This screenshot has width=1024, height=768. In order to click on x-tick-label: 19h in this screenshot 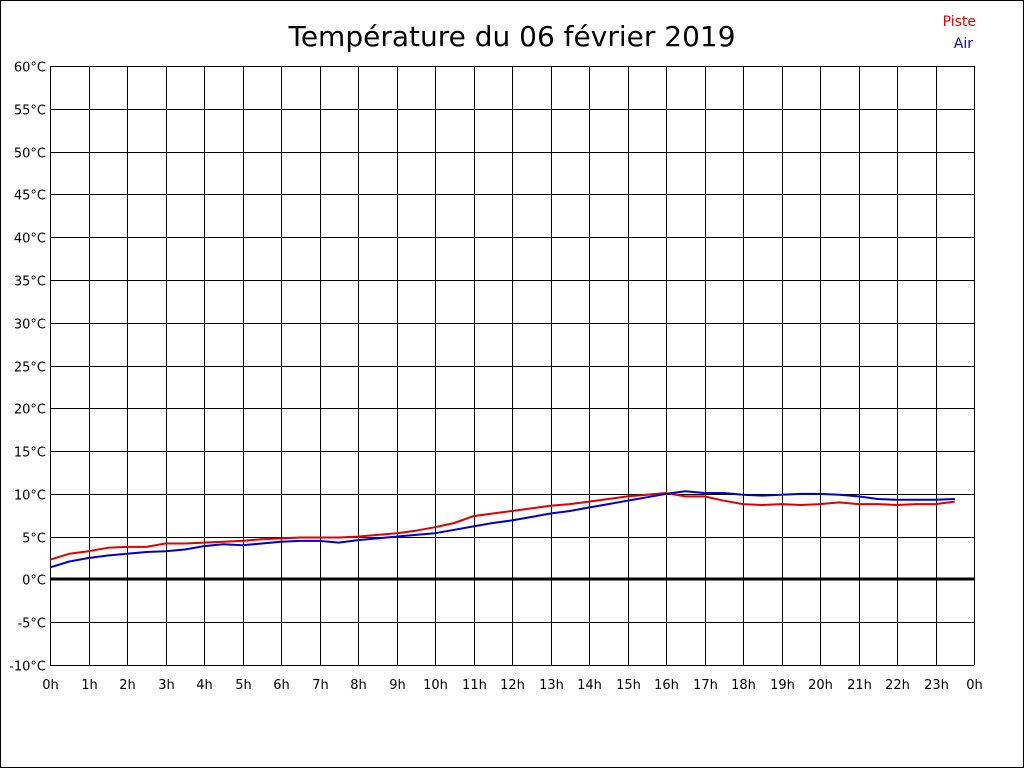, I will do `click(782, 685)`.